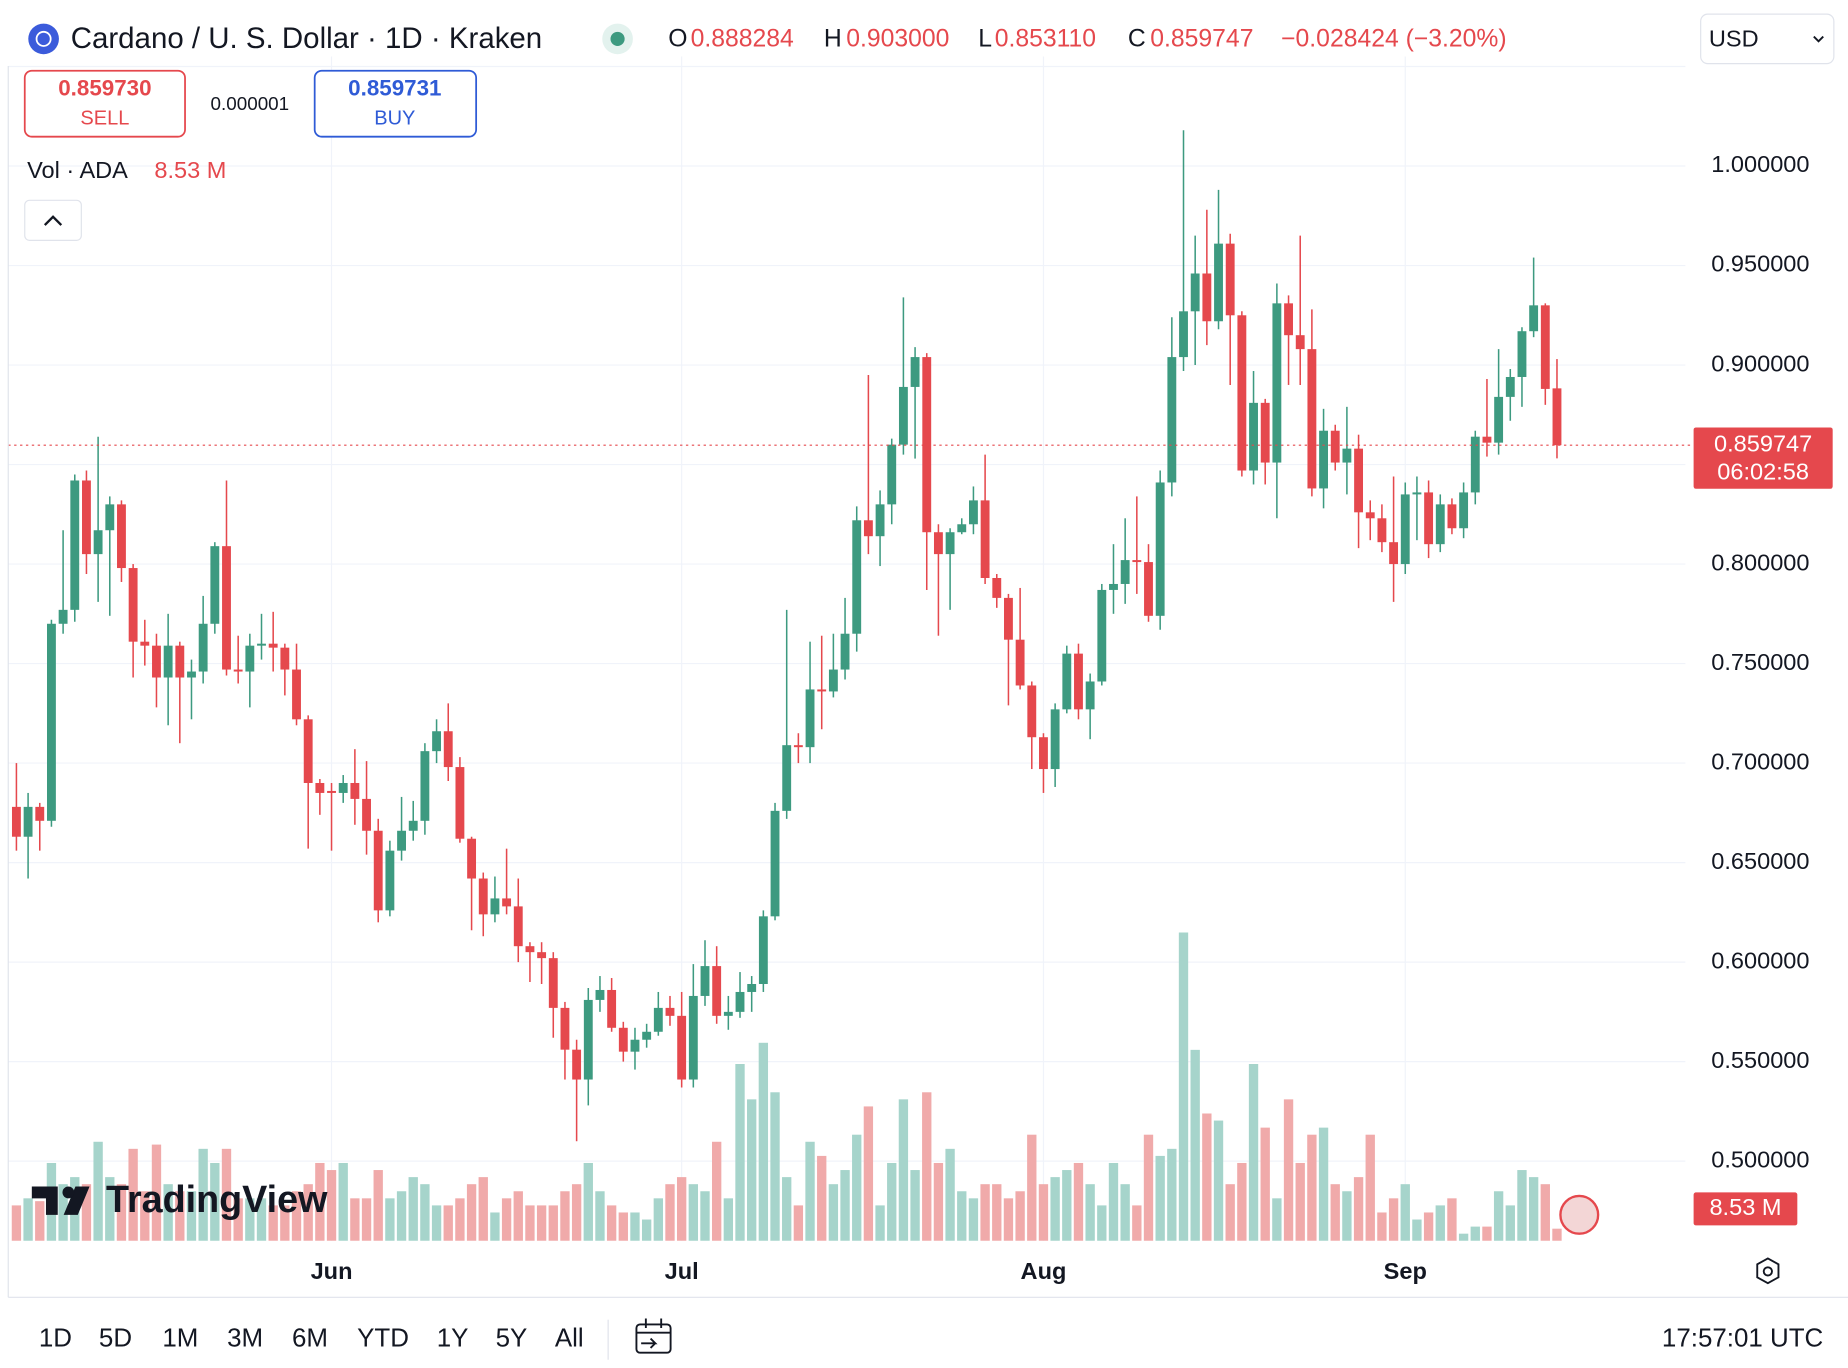  What do you see at coordinates (1405, 1271) in the screenshot?
I see `x-tick-label: Sep` at bounding box center [1405, 1271].